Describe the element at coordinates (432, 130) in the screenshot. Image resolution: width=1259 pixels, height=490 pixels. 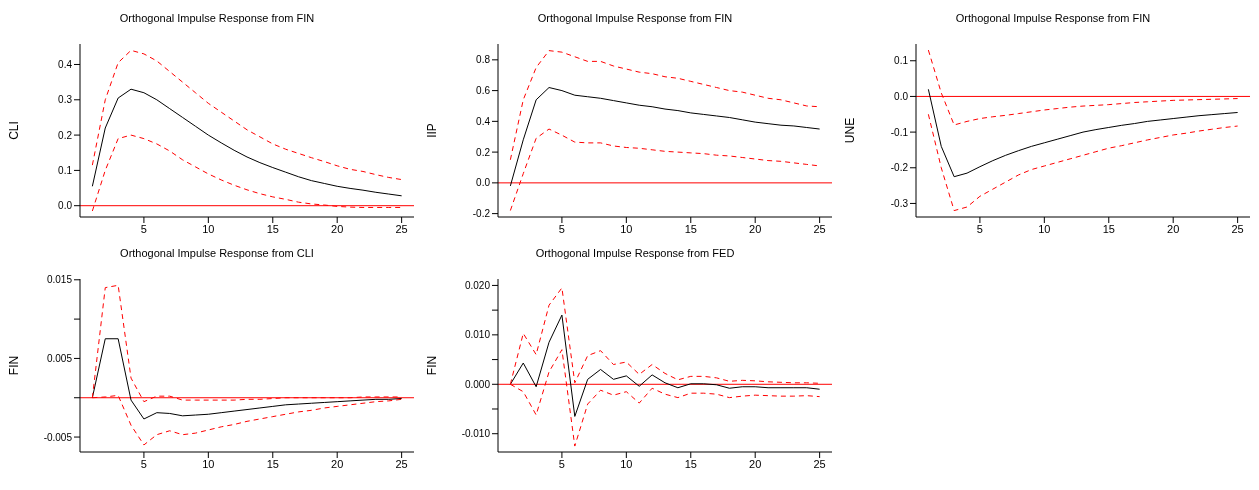
I see `y-axis-title: IIP` at that location.